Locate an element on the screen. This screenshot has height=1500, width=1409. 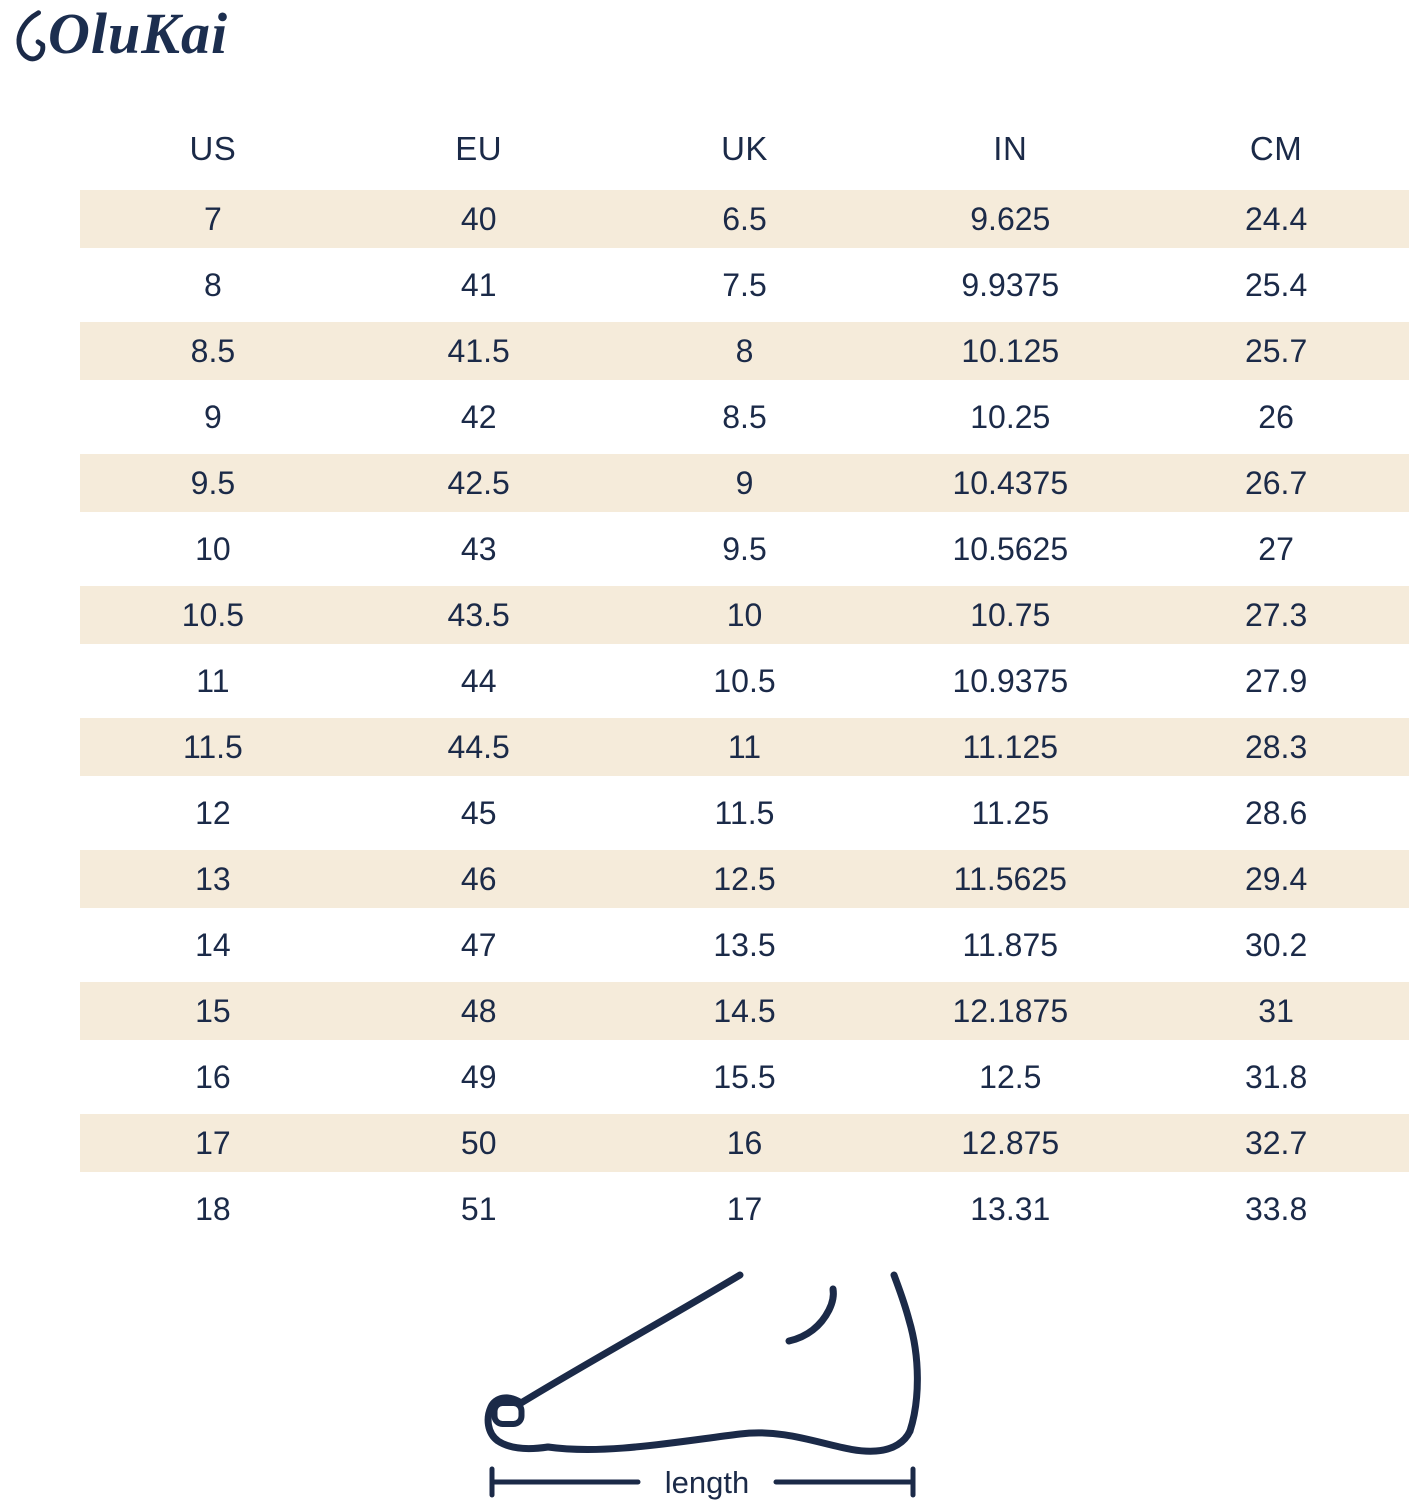
size-cell: 40 is located at coordinates (478, 219).